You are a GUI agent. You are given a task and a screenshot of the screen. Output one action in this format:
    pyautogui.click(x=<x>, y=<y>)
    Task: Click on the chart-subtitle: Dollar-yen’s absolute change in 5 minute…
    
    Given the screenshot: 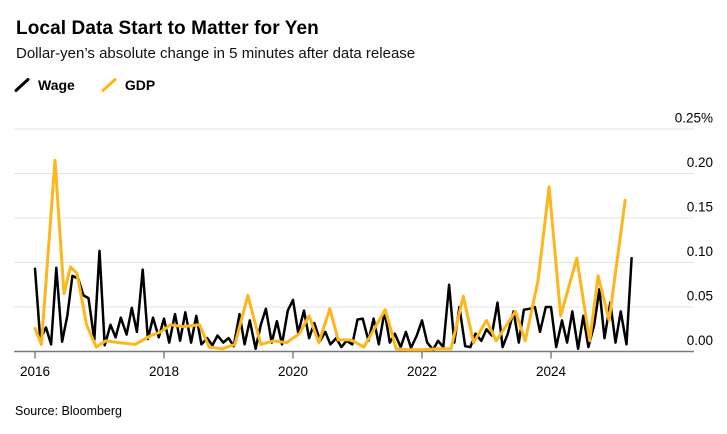 What is the action you would take?
    pyautogui.click(x=216, y=53)
    